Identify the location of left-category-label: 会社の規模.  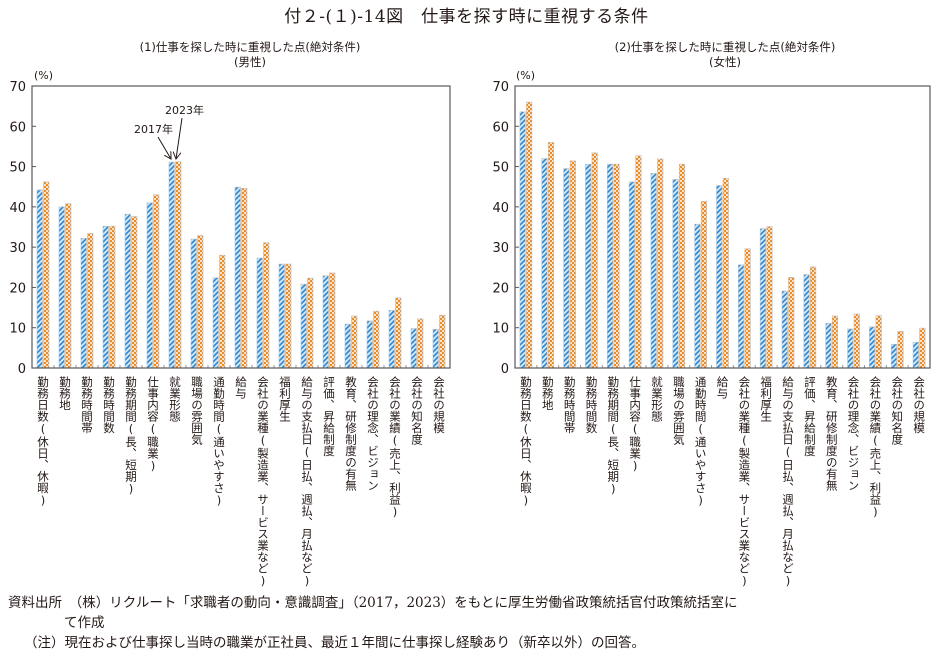
(439, 405).